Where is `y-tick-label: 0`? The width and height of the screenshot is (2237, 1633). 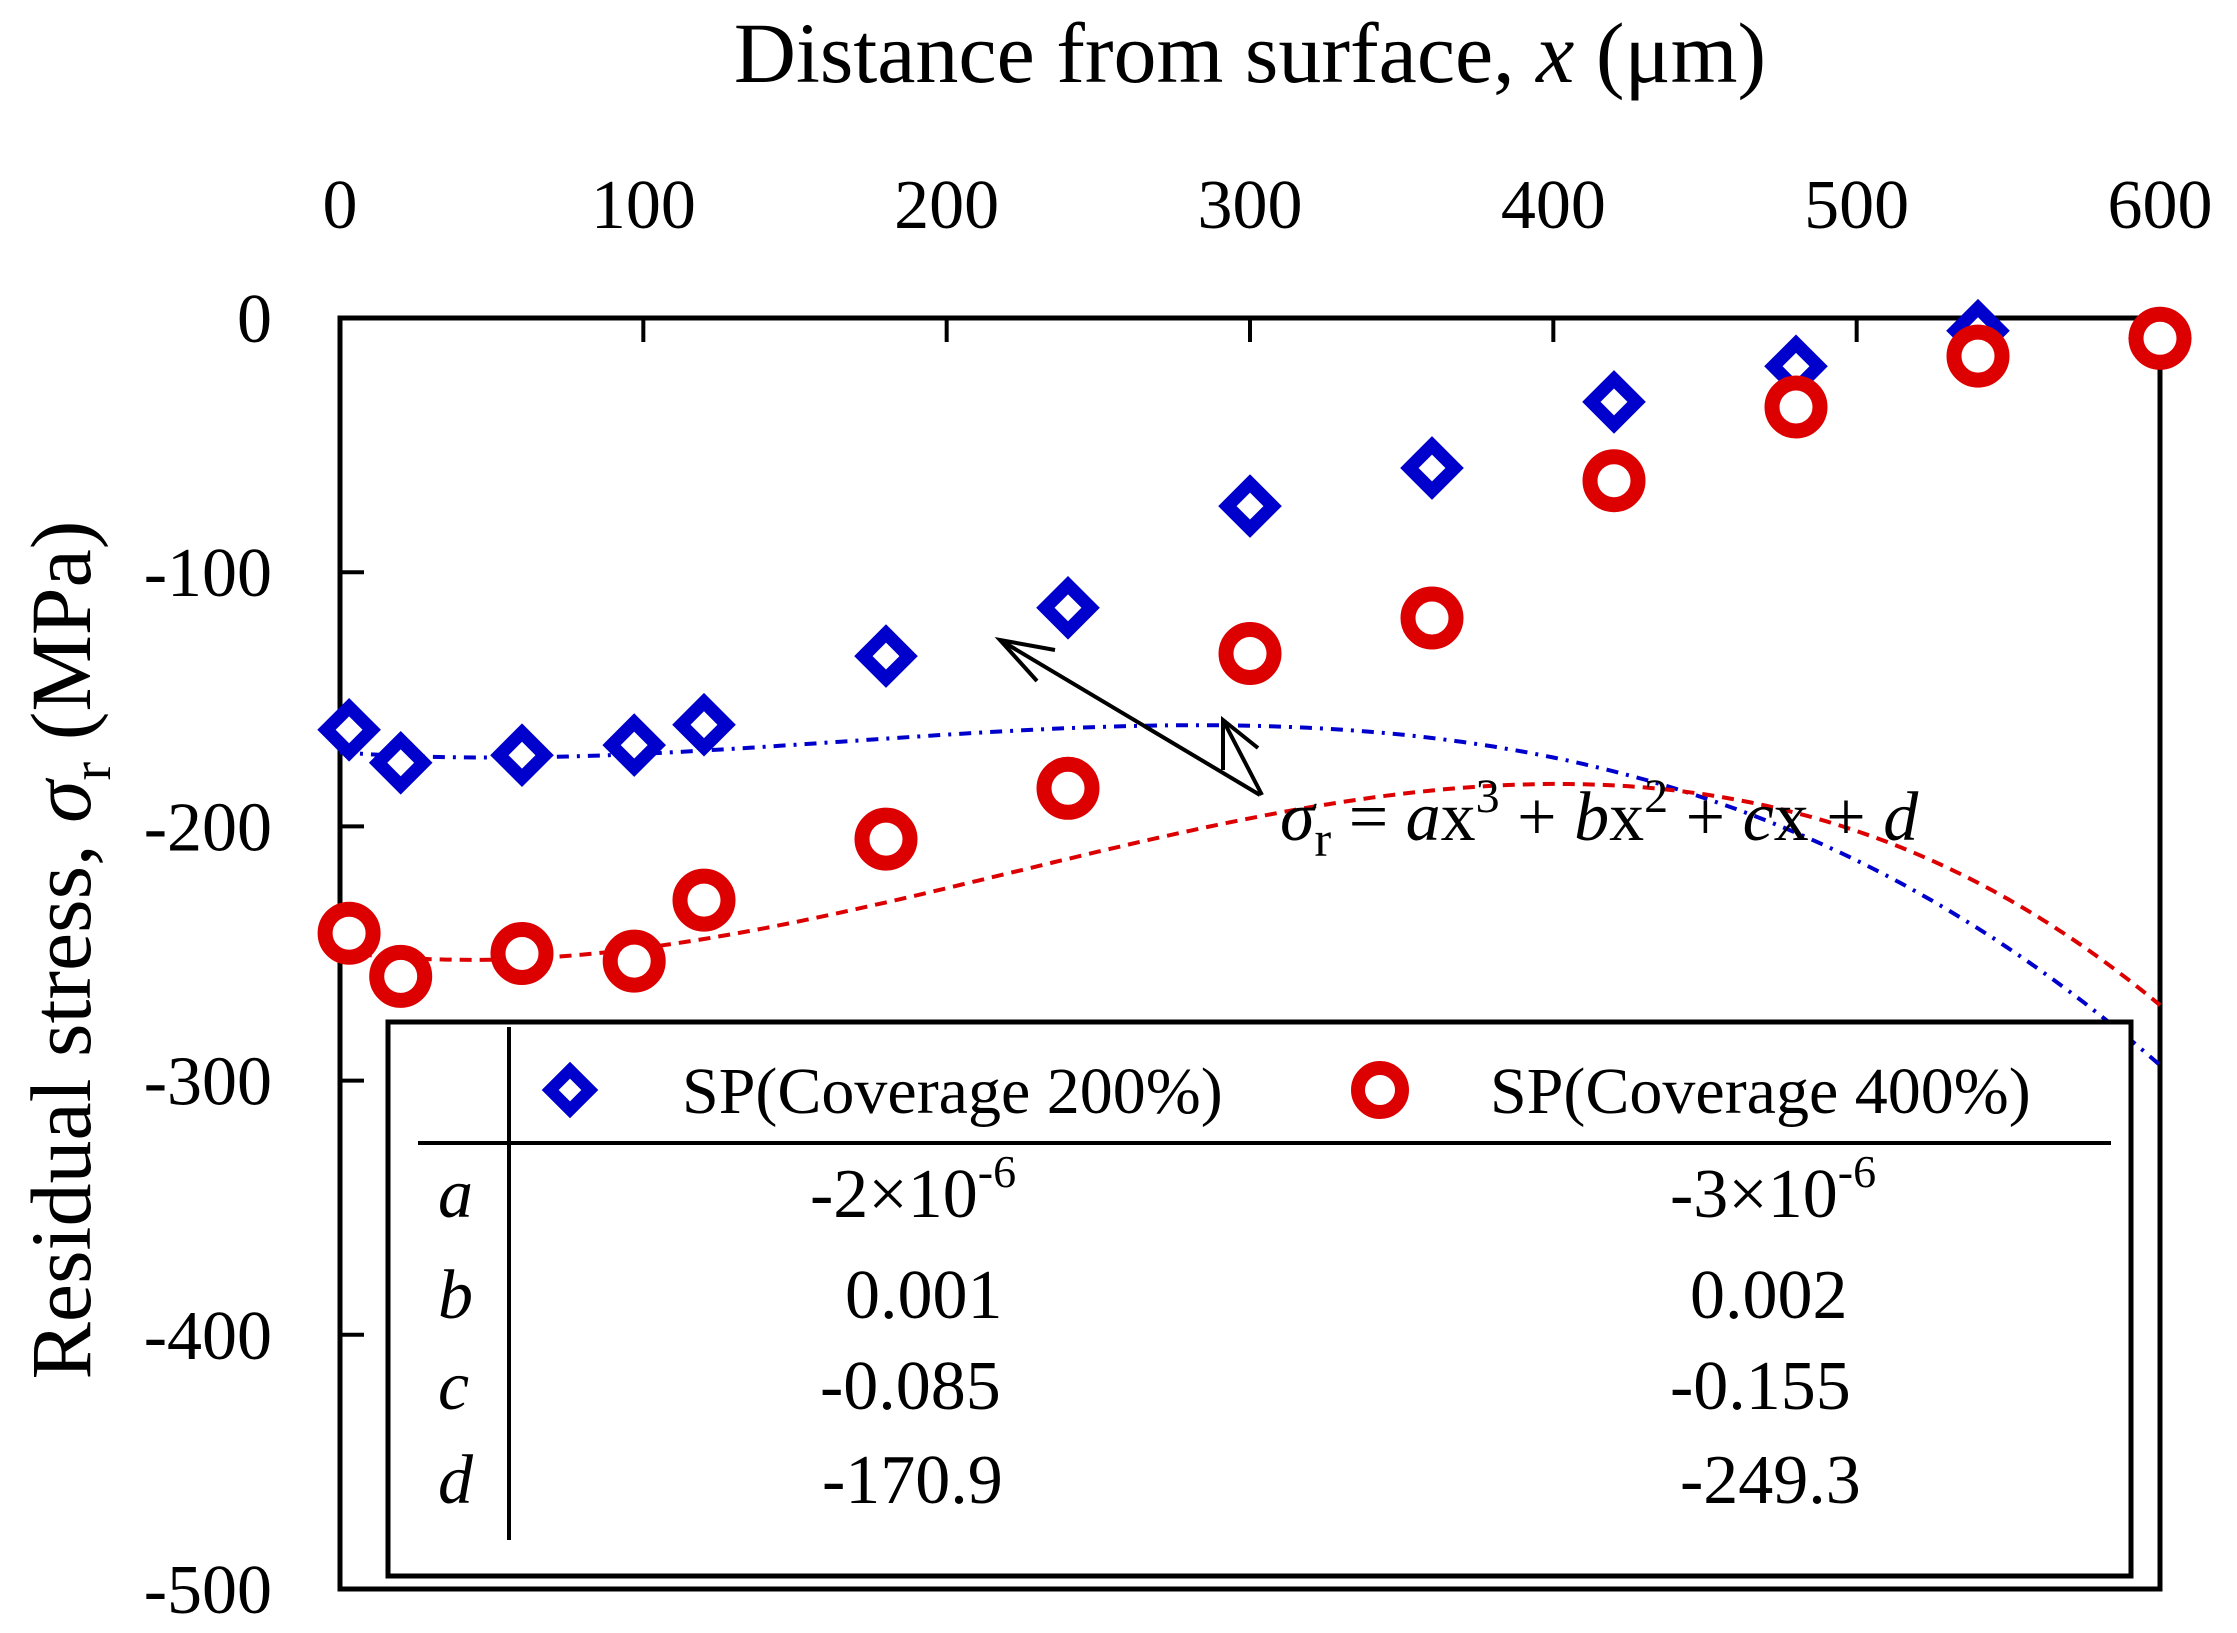
y-tick-label: 0 is located at coordinates (254, 319).